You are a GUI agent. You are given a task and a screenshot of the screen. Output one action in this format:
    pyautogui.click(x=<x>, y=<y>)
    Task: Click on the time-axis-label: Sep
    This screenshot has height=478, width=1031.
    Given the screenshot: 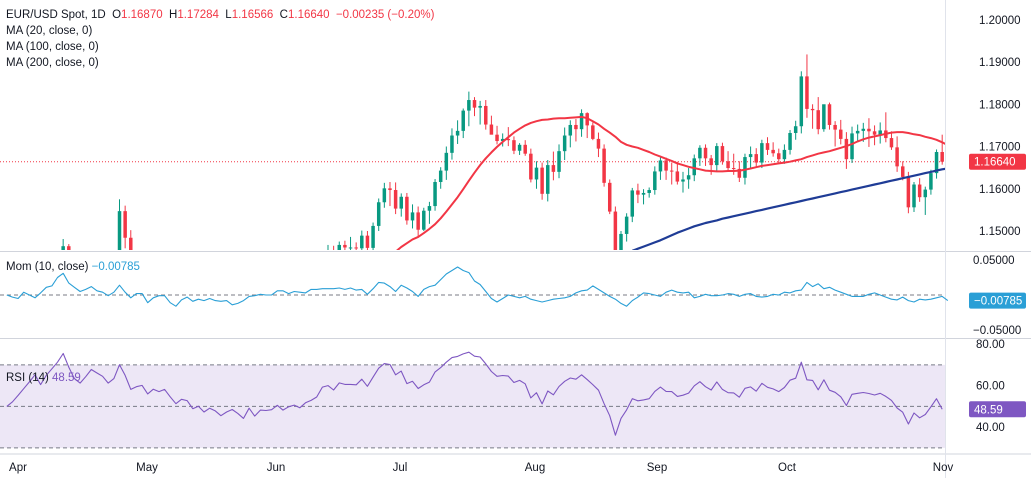 What is the action you would take?
    pyautogui.click(x=657, y=468)
    